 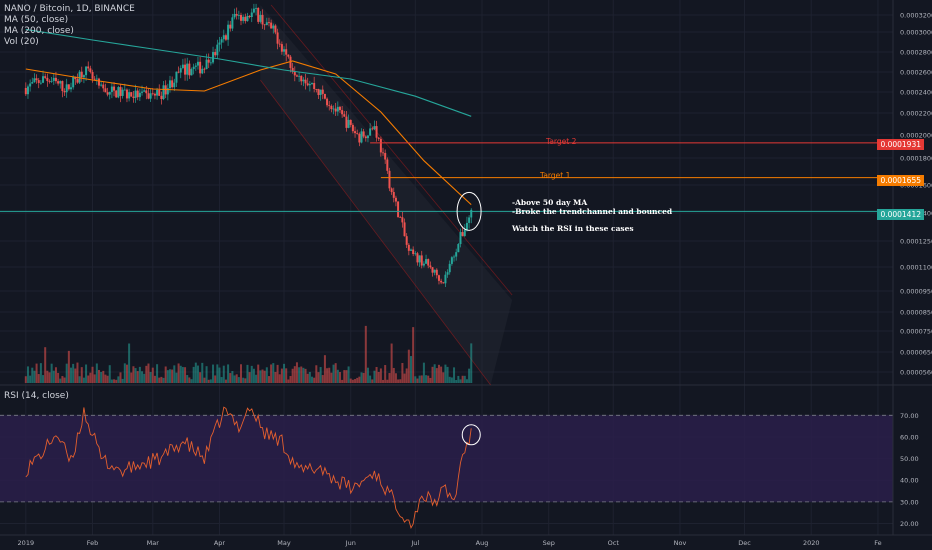 What do you see at coordinates (482, 543) in the screenshot?
I see `time-tick-label: Aug` at bounding box center [482, 543].